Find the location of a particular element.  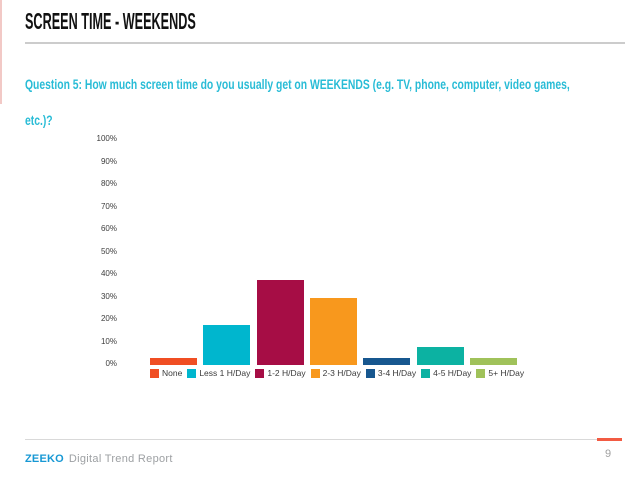

bar-1-2-h-day is located at coordinates (280, 322).